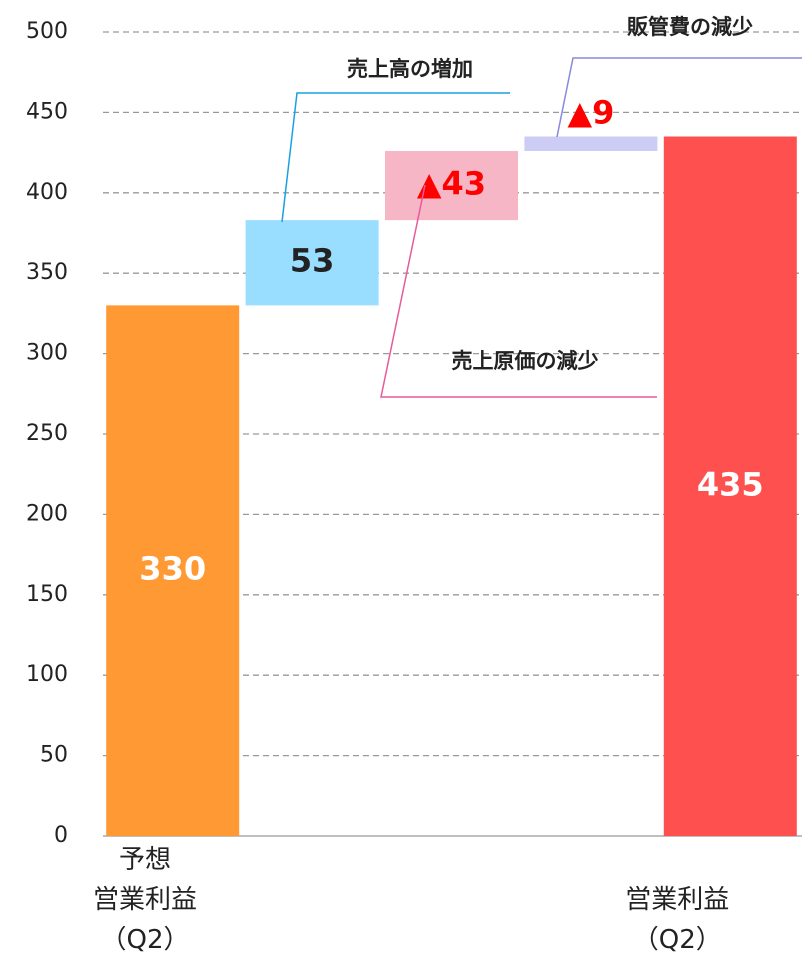 Image resolution: width=802 pixels, height=968 pixels. Describe the element at coordinates (690, 27) in the screenshot. I see `annotation: 販管費の減少` at that location.